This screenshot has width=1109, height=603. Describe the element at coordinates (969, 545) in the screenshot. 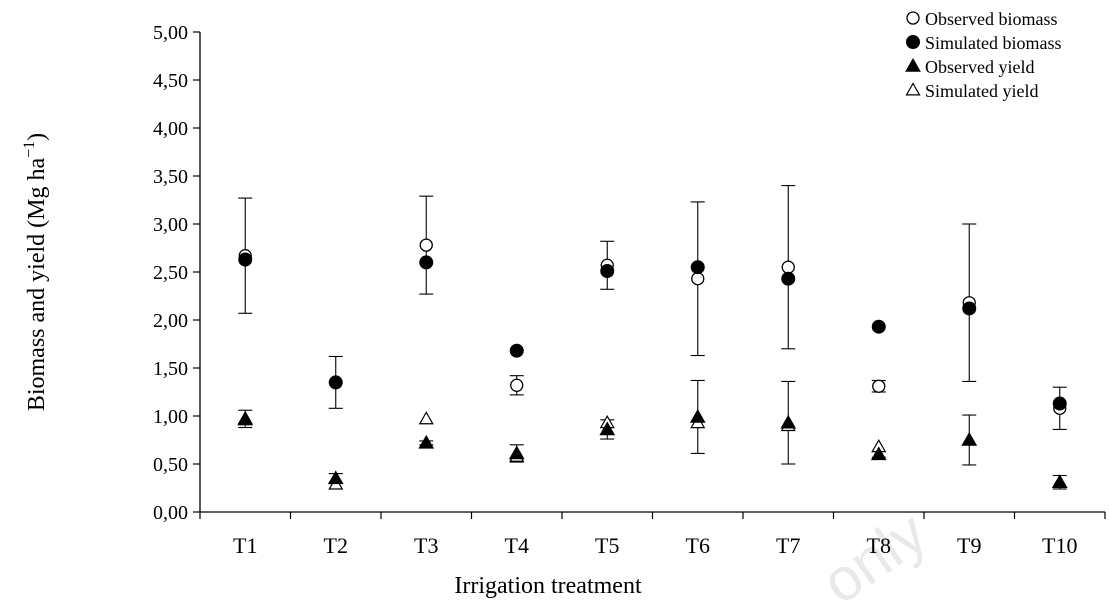

I see `x-tick-label: T9` at that location.